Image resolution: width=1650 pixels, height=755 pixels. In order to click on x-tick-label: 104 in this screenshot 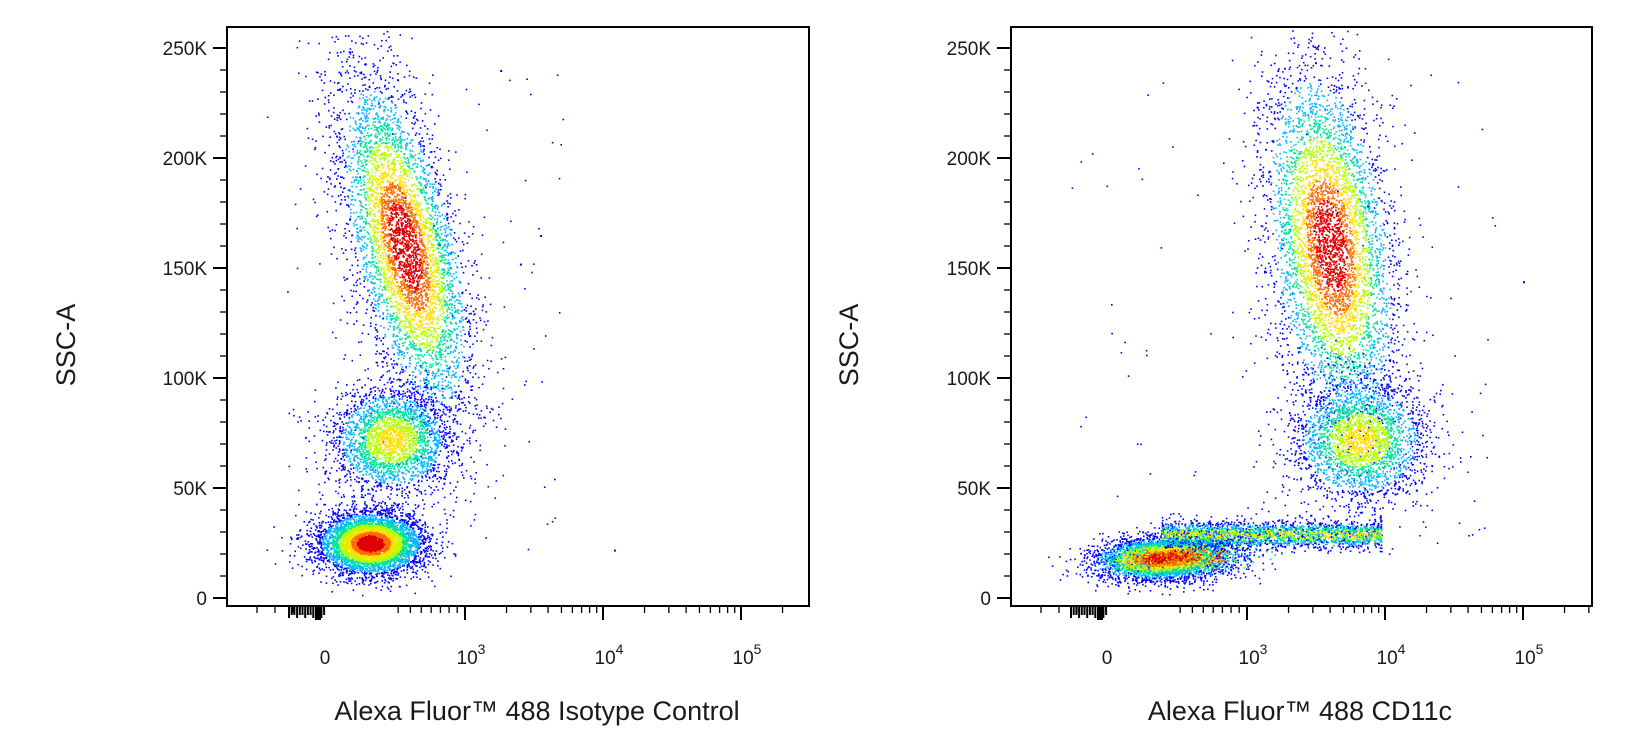, I will do `click(609, 655)`.